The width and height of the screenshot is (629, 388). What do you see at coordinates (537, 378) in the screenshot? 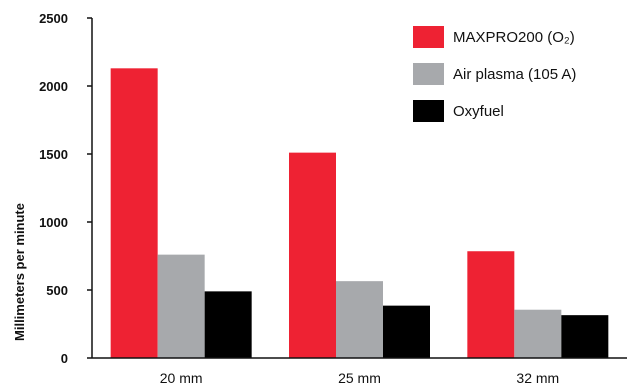
I see `x-tick-label: 32 mm` at bounding box center [537, 378].